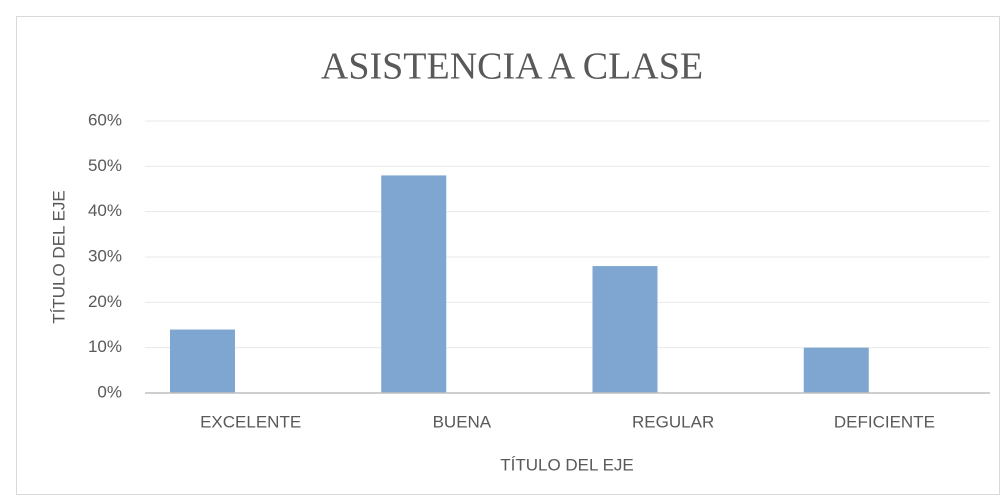 The width and height of the screenshot is (1004, 498). What do you see at coordinates (105, 301) in the screenshot?
I see `y-tick-label: 20%` at bounding box center [105, 301].